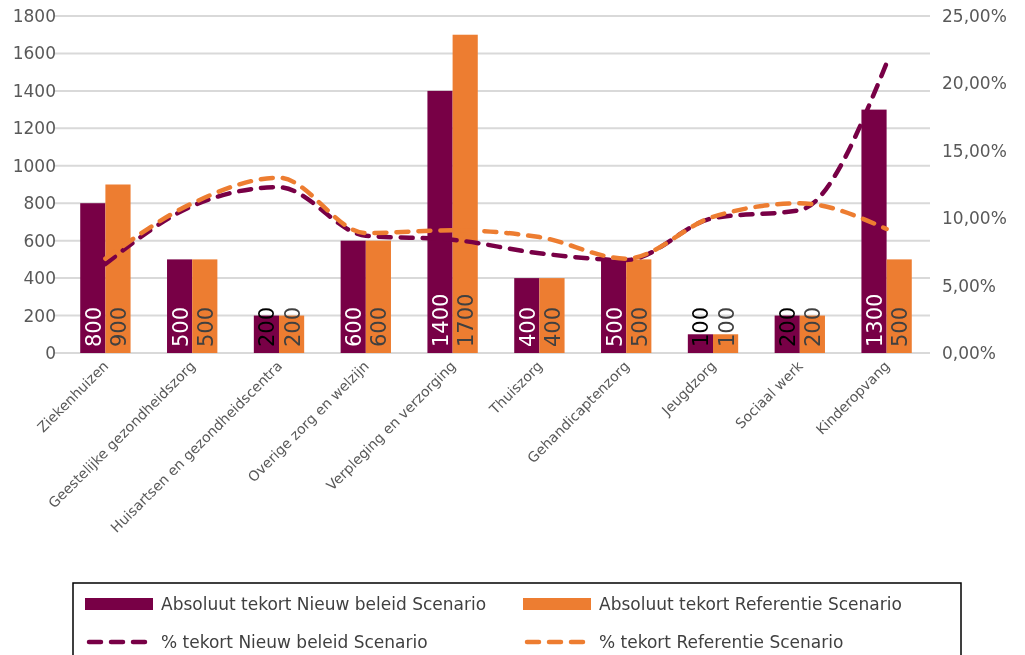  Describe the element at coordinates (39, 278) in the screenshot. I see `y-tick-label: 400` at that location.